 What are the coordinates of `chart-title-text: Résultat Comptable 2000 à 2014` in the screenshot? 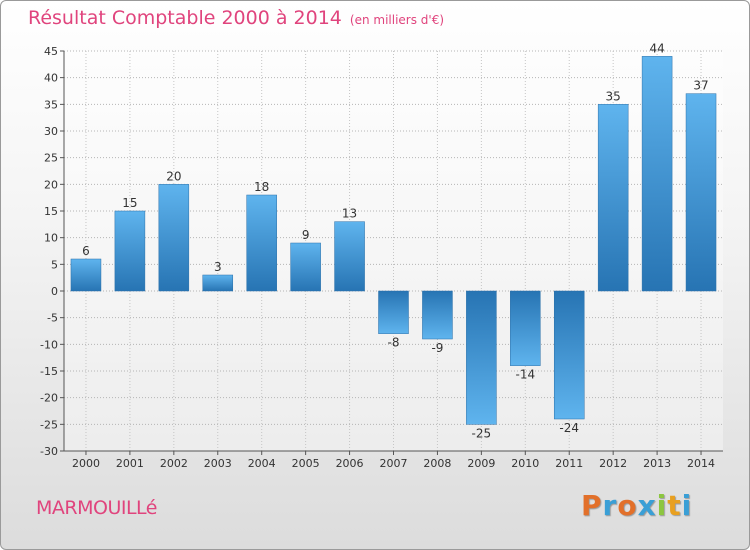 It's located at (185, 18).